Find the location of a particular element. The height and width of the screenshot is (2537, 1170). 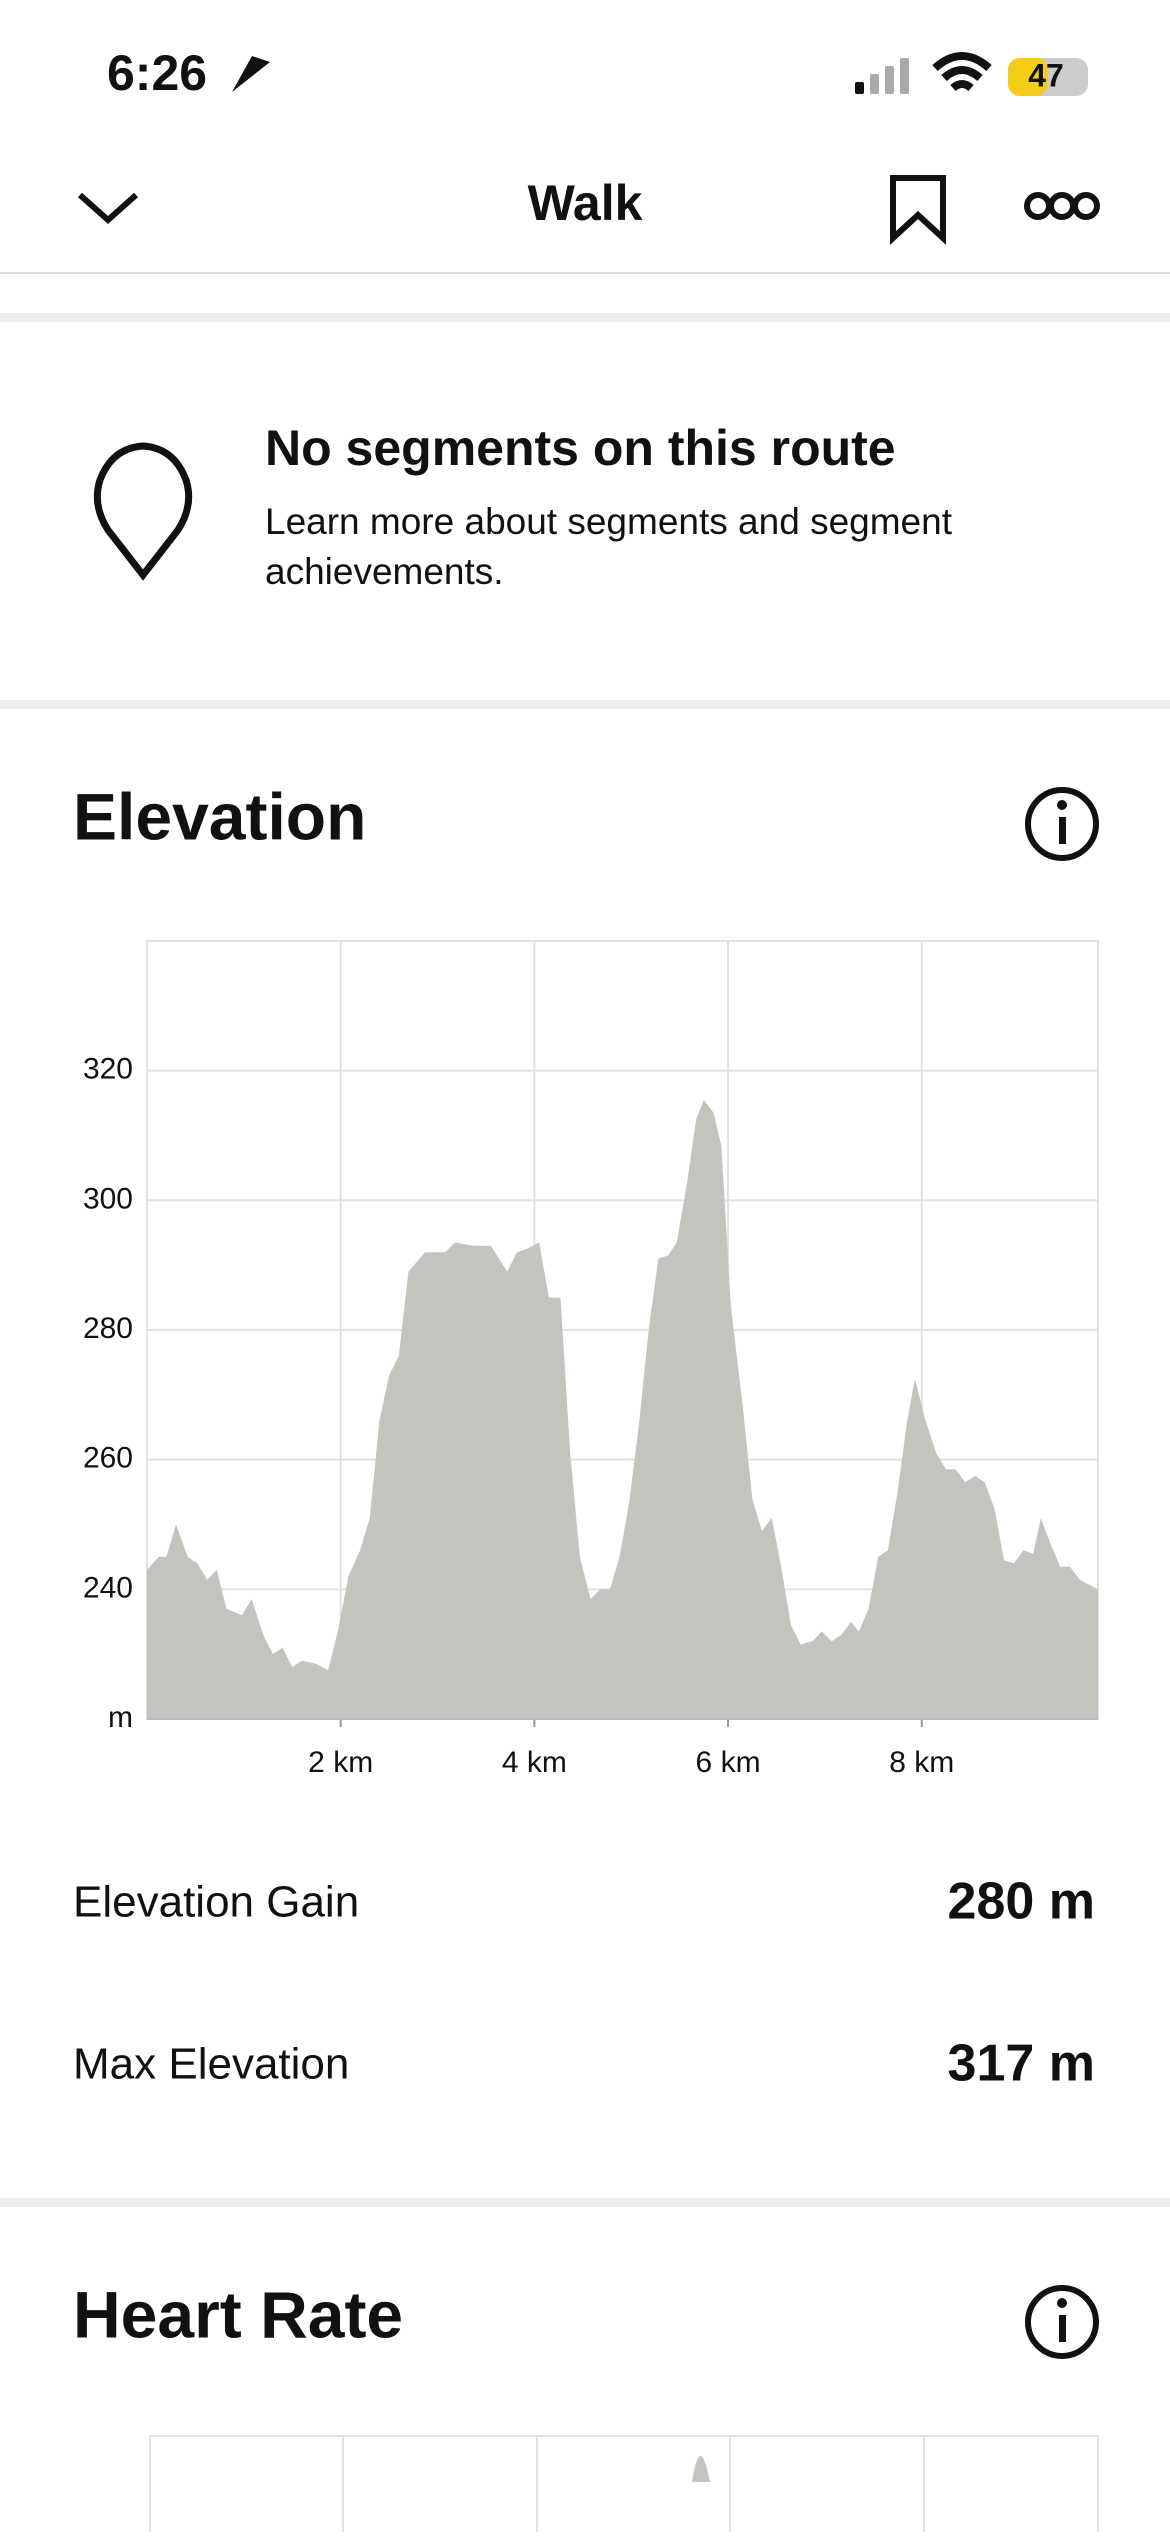

more-button is located at coordinates (1062, 206).